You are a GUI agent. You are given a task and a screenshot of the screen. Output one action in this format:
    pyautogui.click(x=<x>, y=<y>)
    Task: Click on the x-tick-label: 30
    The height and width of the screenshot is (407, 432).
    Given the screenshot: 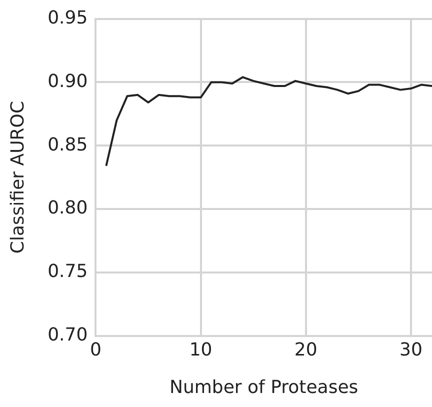 What is the action you would take?
    pyautogui.click(x=411, y=349)
    